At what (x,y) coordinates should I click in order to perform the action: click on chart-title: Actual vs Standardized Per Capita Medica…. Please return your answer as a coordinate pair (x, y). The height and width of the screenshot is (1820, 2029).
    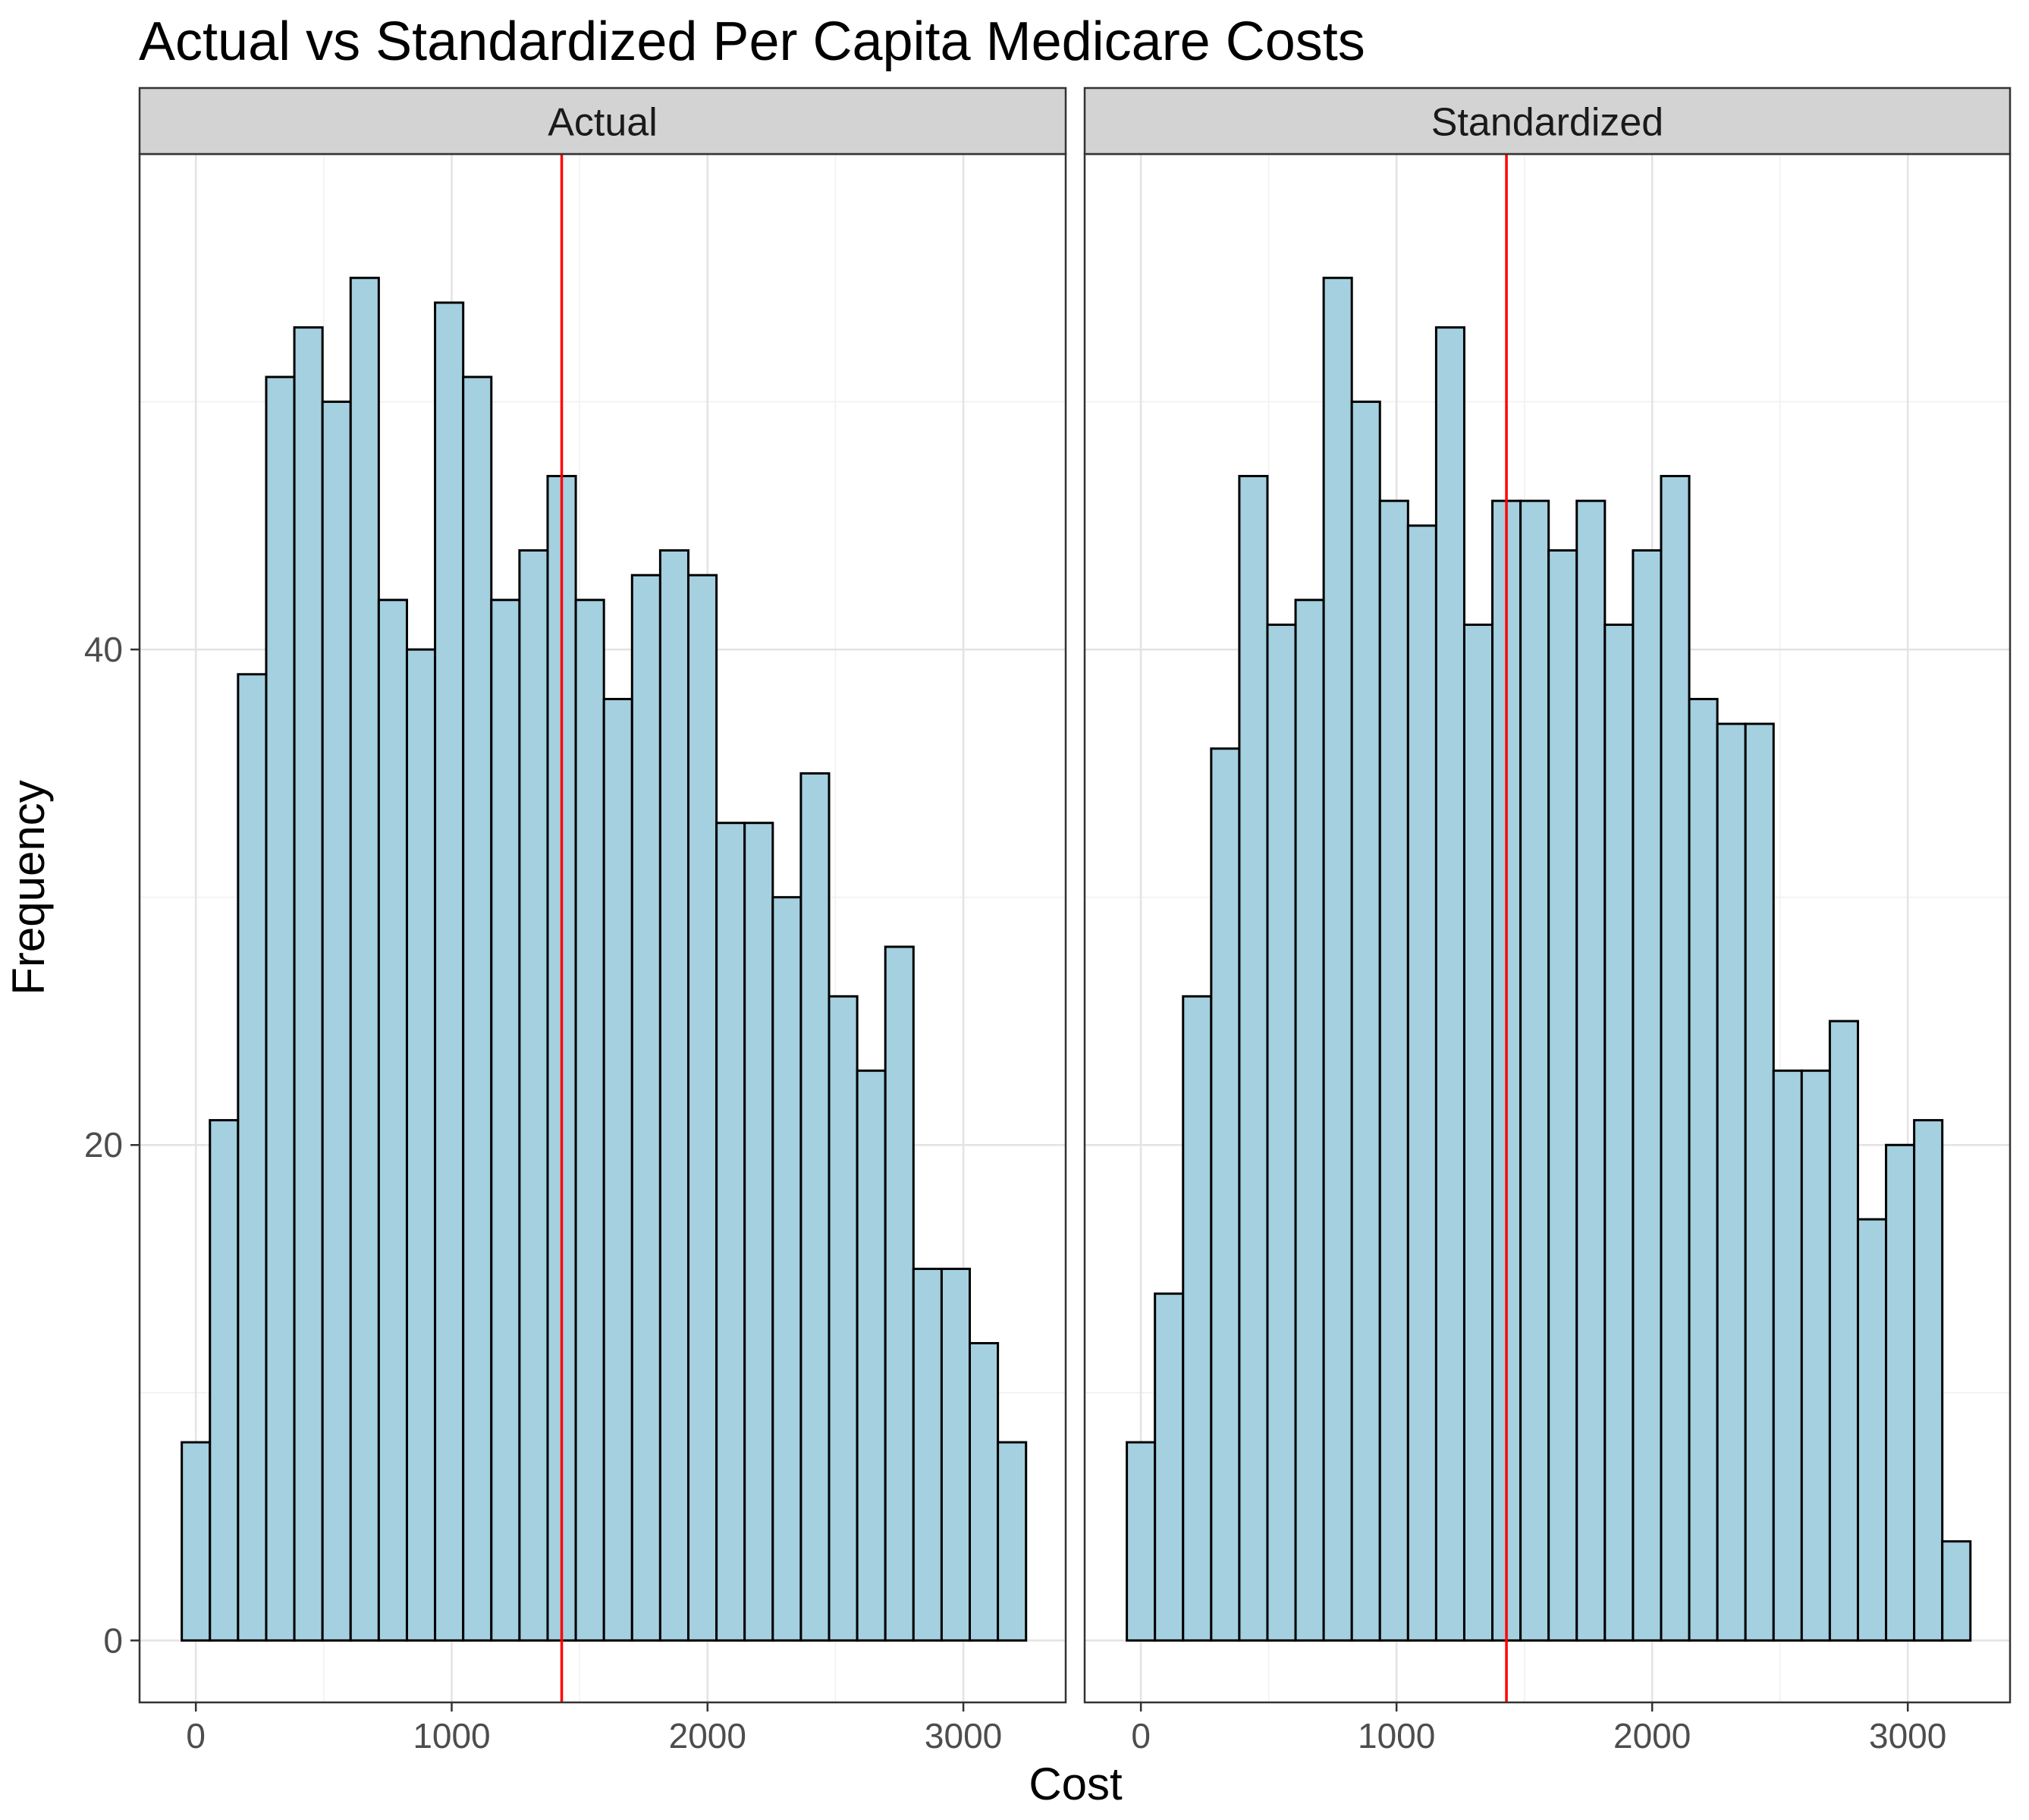
    Looking at the image, I should click on (752, 41).